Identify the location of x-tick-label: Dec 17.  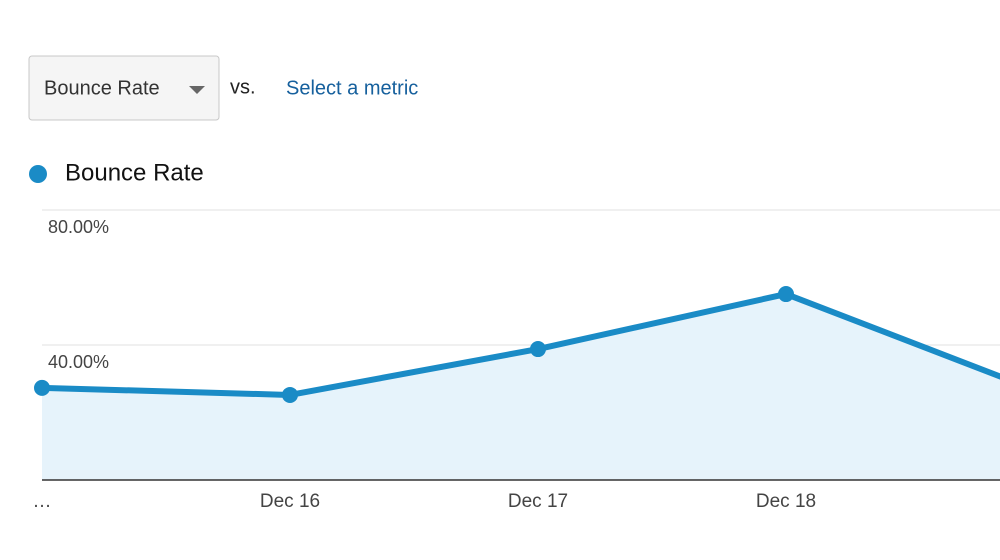
(538, 501).